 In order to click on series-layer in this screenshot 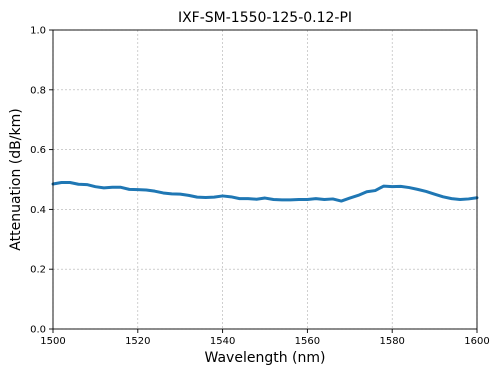, I will do `click(265, 191)`.